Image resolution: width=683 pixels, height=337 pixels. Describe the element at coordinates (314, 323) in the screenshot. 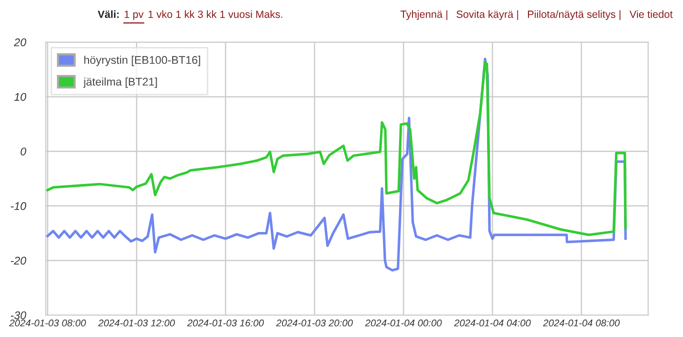

I see `x-tick-label: 2024-01-03 20:00` at that location.